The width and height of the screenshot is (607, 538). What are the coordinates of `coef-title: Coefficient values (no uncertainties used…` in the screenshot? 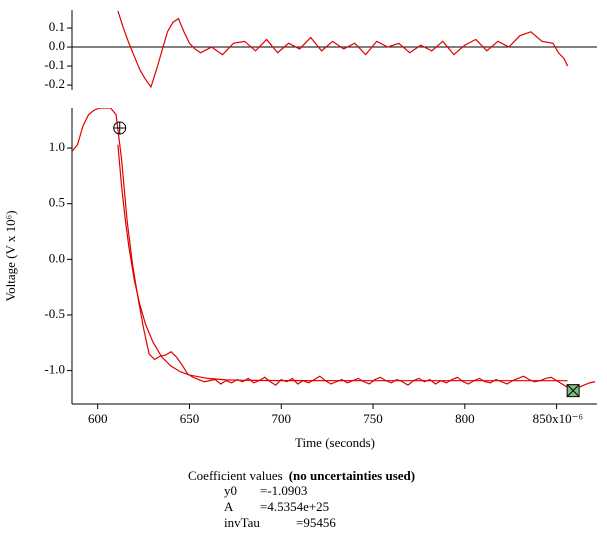 It's located at (301, 475).